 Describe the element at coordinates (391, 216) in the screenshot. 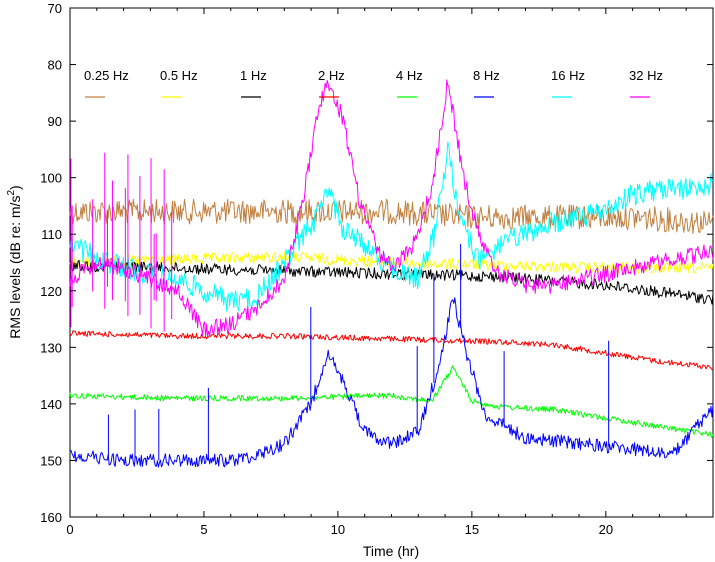

I see `series-0-25-hz-line` at that location.